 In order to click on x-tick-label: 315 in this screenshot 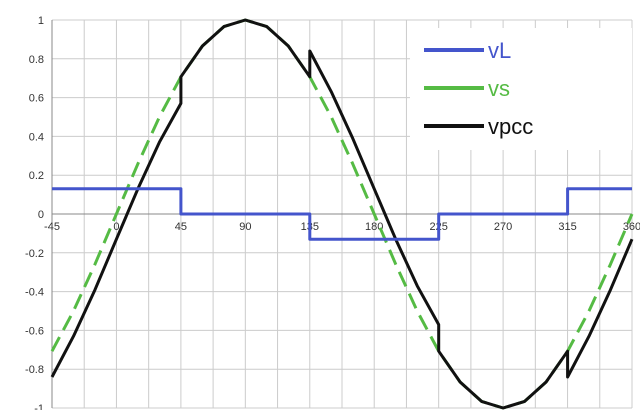, I will do `click(567, 227)`.